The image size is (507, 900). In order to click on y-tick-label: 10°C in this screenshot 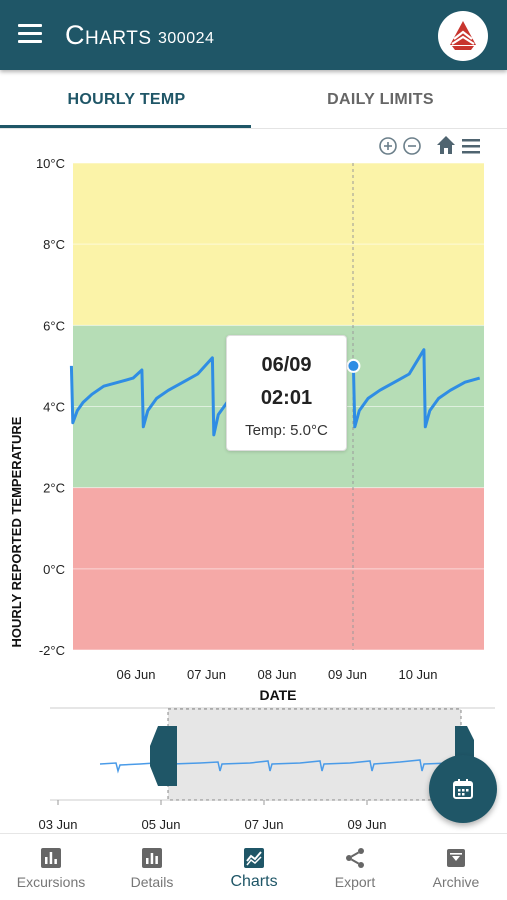, I will do `click(50, 163)`.